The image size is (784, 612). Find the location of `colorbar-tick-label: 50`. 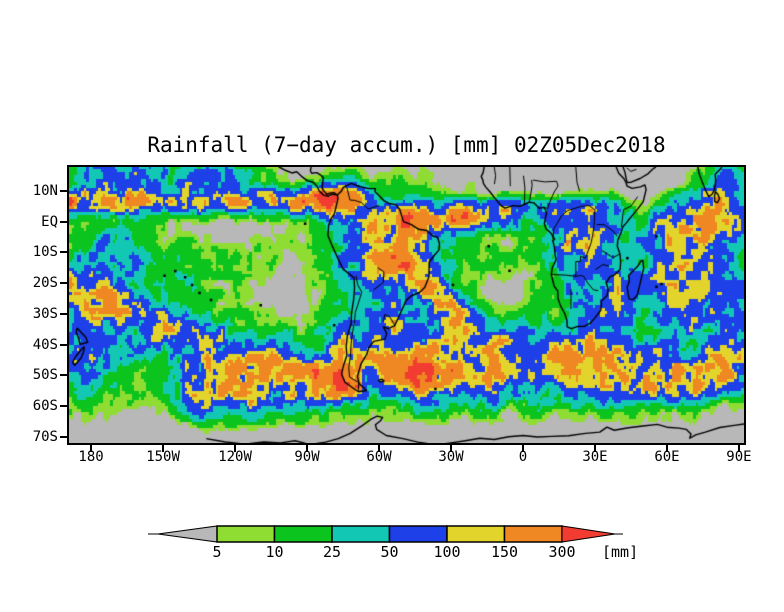

colorbar-tick-label: 50 is located at coordinates (389, 552).